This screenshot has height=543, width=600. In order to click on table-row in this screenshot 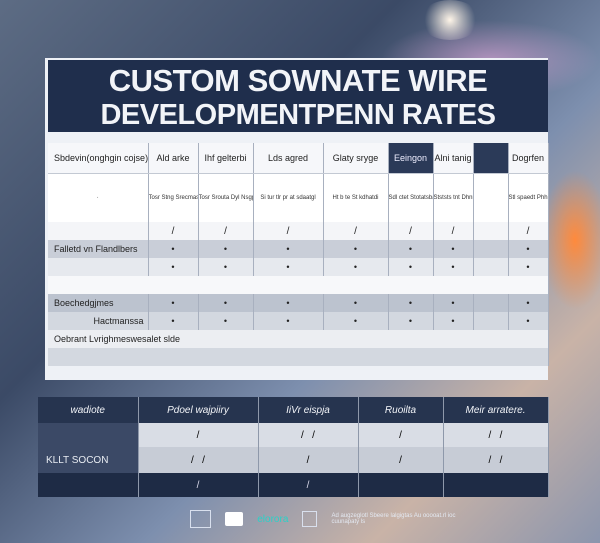, I will do `click(298, 285)`.